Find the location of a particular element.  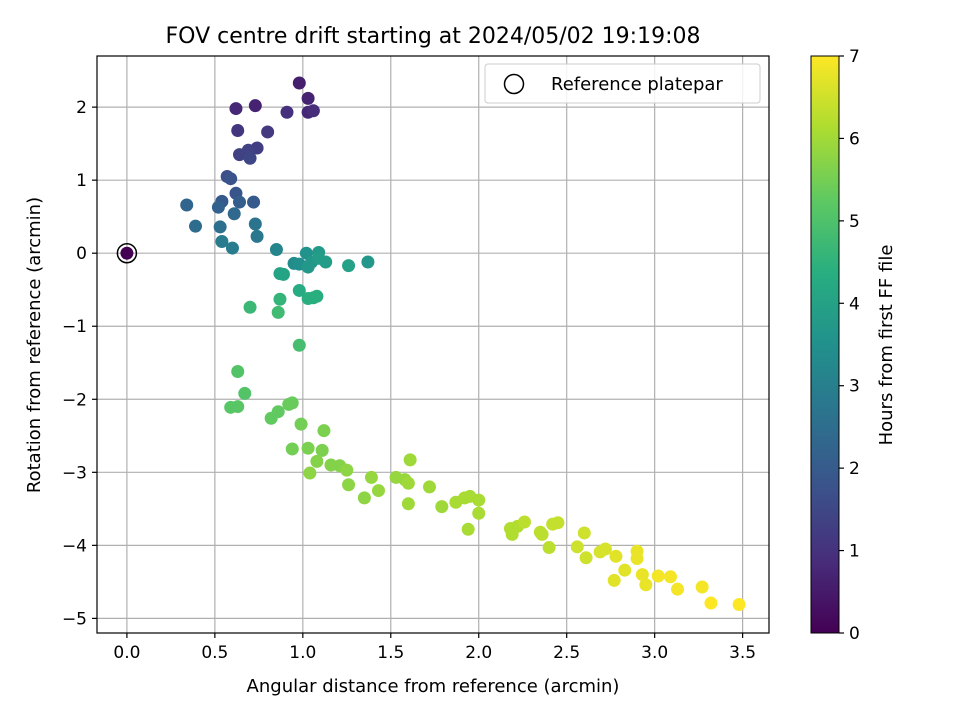

y-axis-ticks: 2 1 0 −1 −2 −3 −4 −5 is located at coordinates (79, 363).